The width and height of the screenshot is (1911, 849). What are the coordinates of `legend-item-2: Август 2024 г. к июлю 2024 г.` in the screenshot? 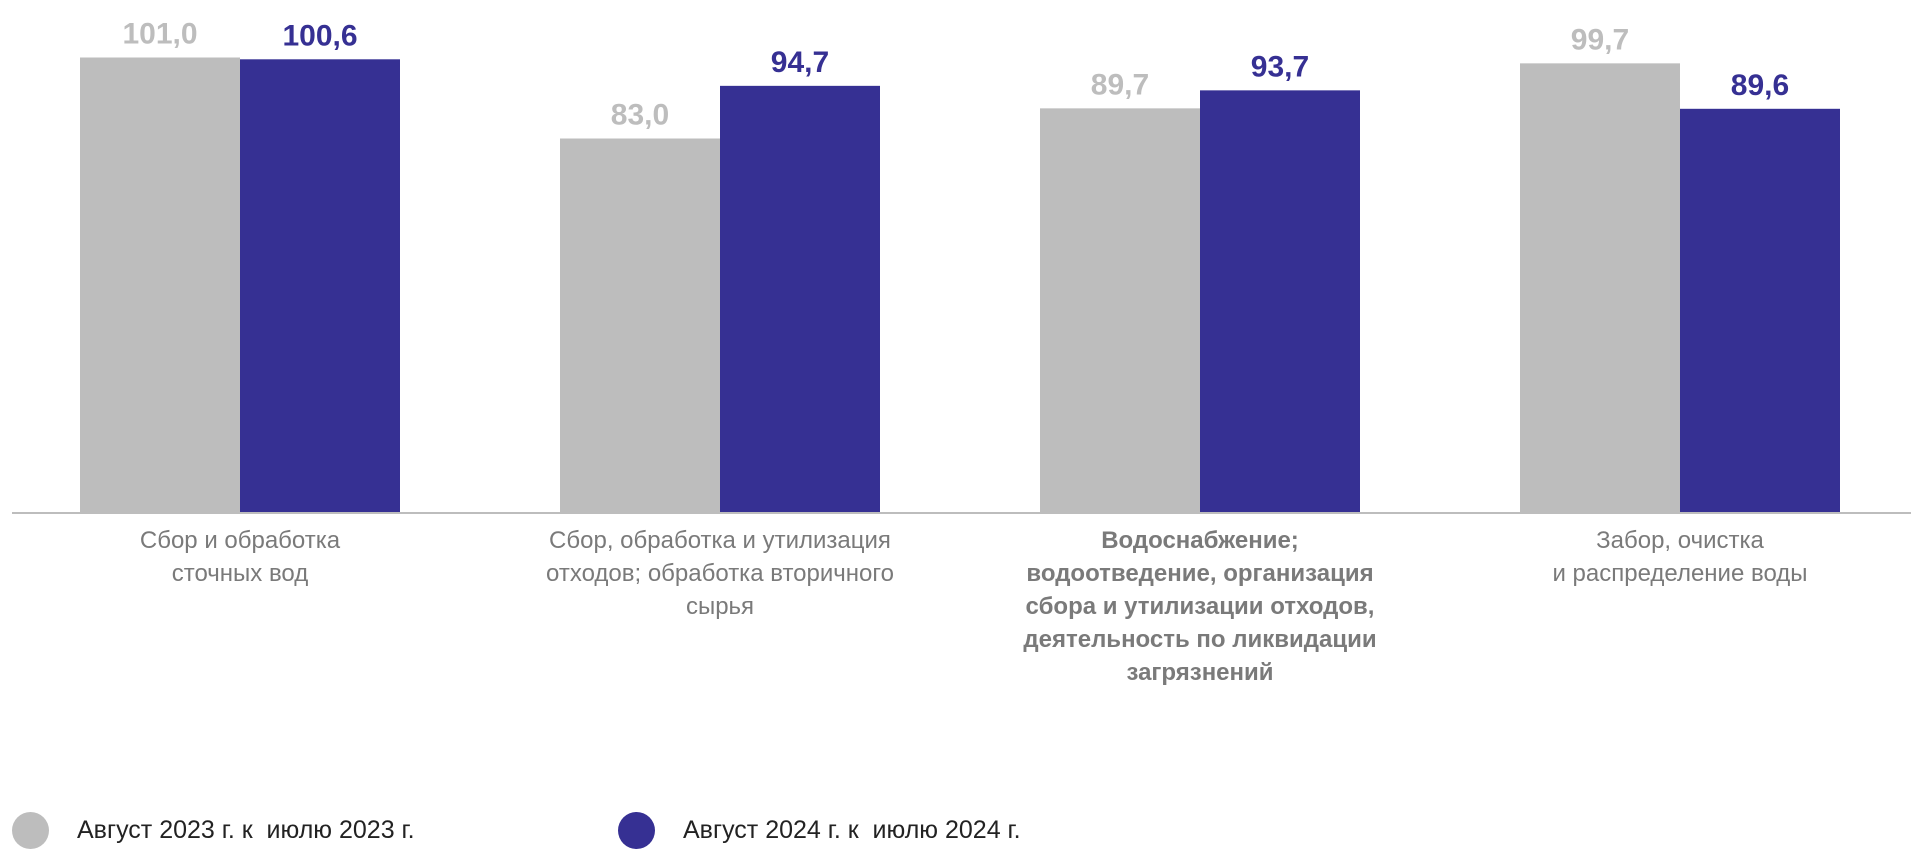 It's located at (819, 830).